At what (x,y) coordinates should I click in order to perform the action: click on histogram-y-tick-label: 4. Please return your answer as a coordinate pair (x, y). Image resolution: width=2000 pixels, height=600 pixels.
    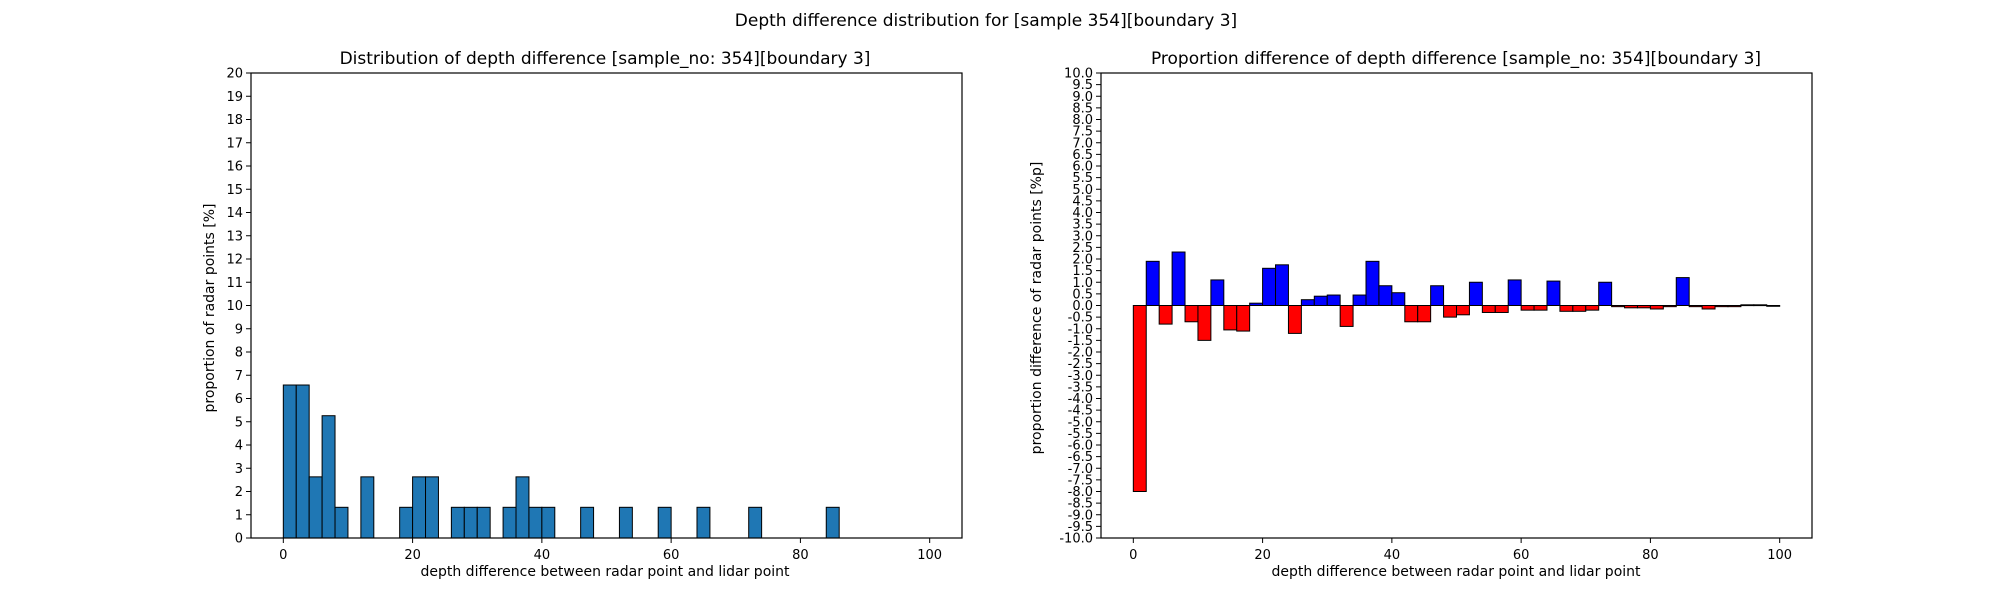
    Looking at the image, I should click on (239, 446).